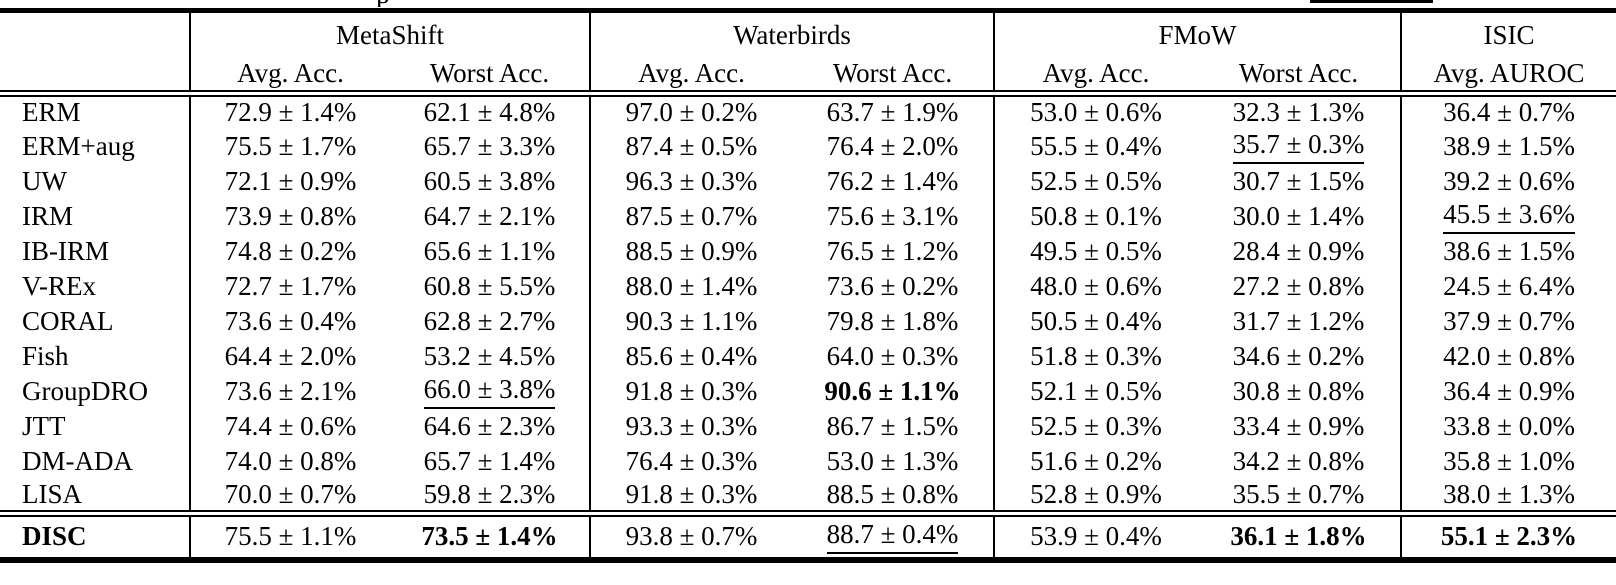 The height and width of the screenshot is (585, 1616). What do you see at coordinates (1298, 250) in the screenshot?
I see `value-cell: 28.4 ± 0.9%` at bounding box center [1298, 250].